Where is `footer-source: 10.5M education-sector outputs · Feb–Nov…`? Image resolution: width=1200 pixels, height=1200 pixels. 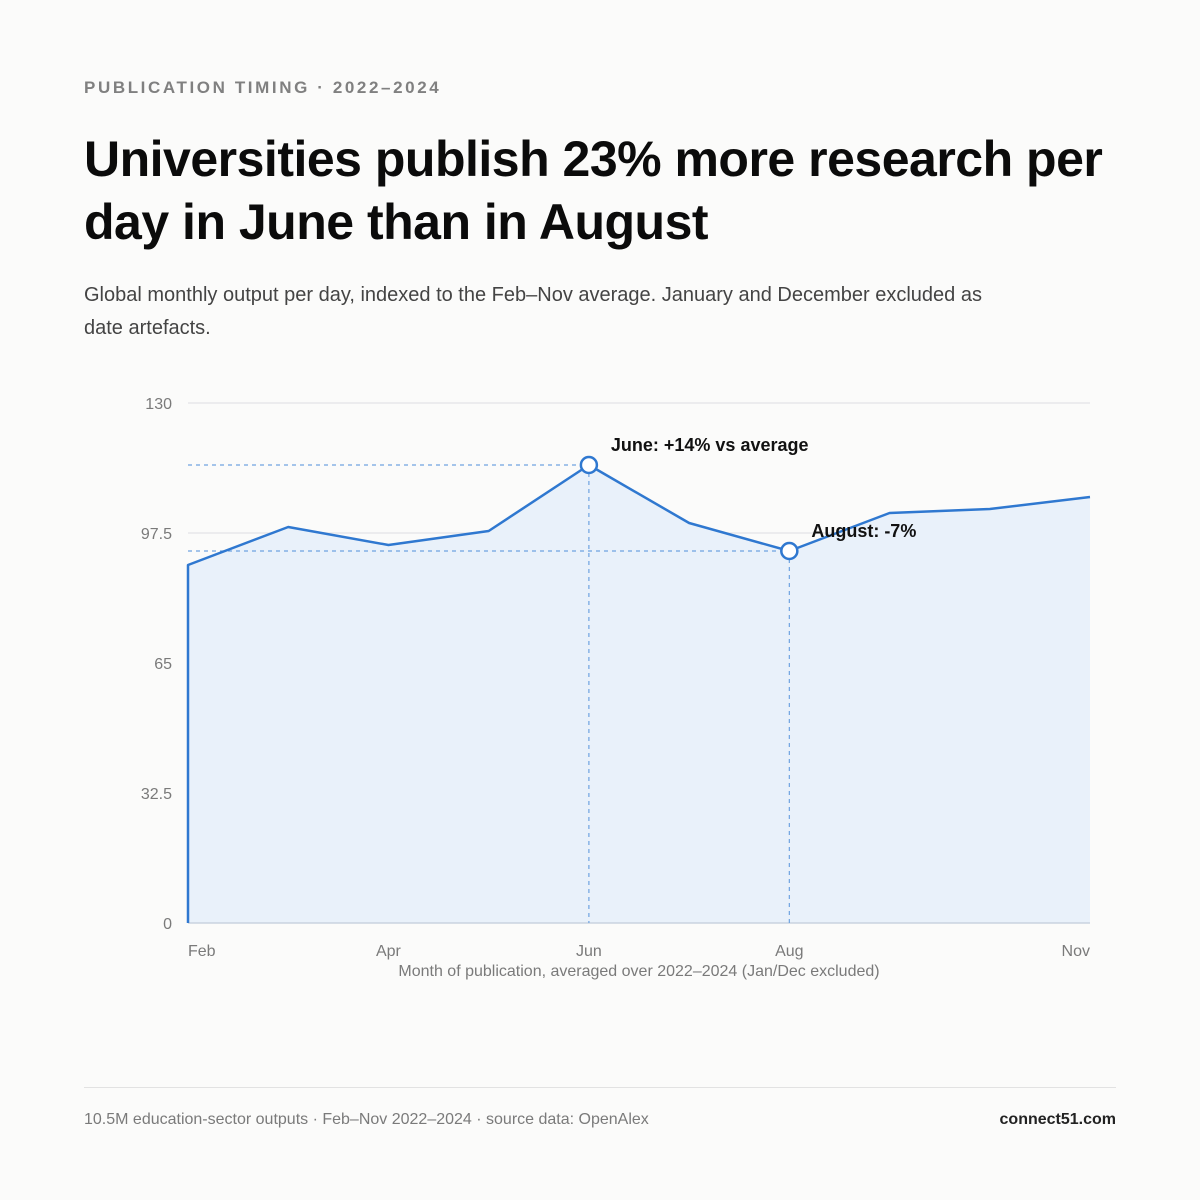 footer-source: 10.5M education-sector outputs · Feb–Nov… is located at coordinates (366, 1119).